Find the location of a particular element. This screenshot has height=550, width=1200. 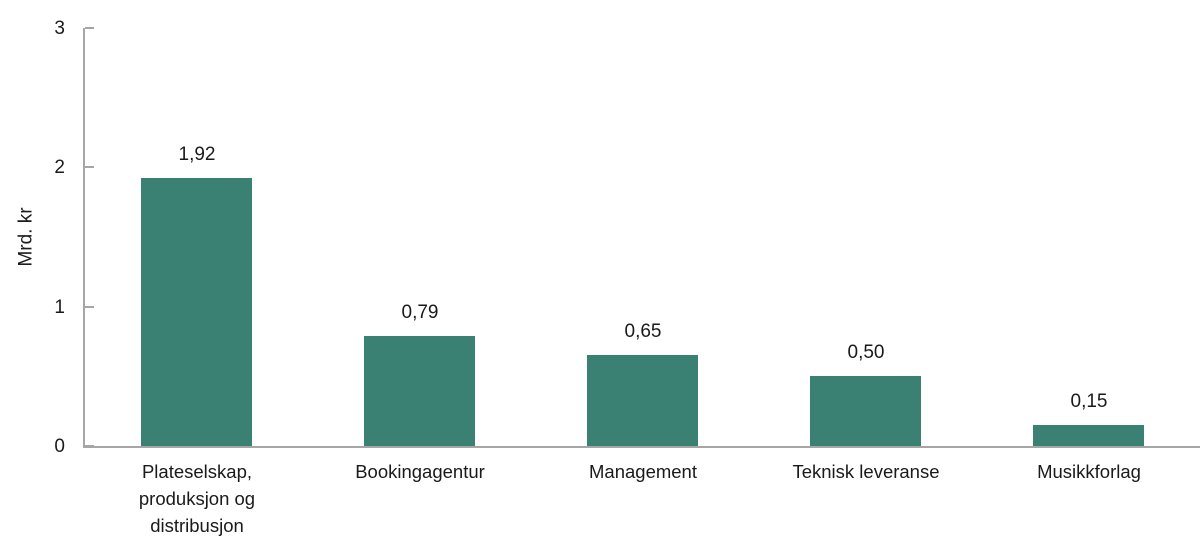

bar-value-label: 1,92 is located at coordinates (197, 154).